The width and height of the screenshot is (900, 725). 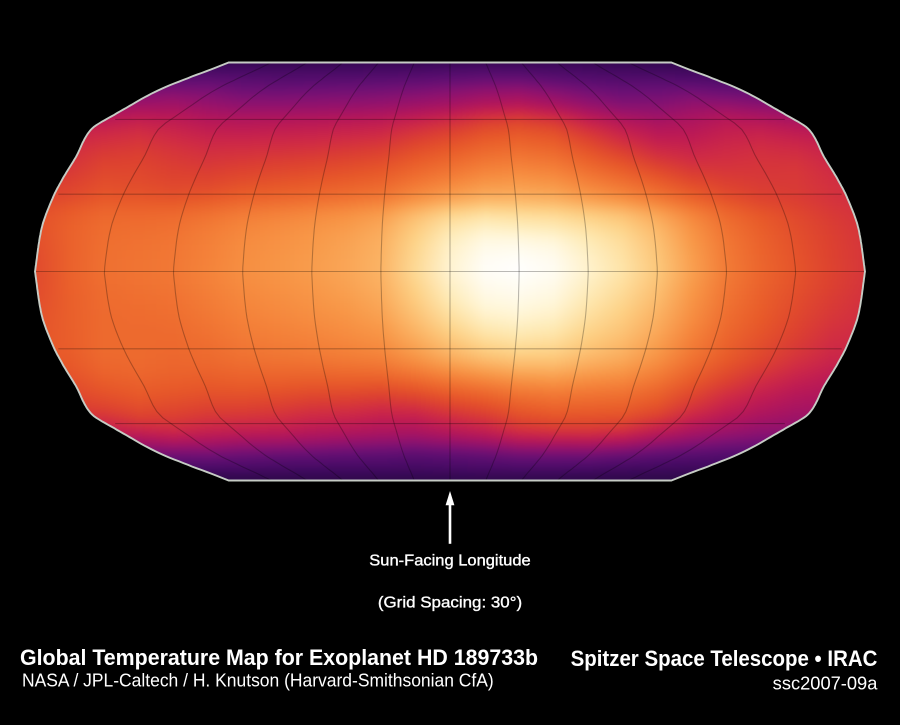 I want to click on svg-text: (Grid Spacing: 30°), so click(x=450, y=603).